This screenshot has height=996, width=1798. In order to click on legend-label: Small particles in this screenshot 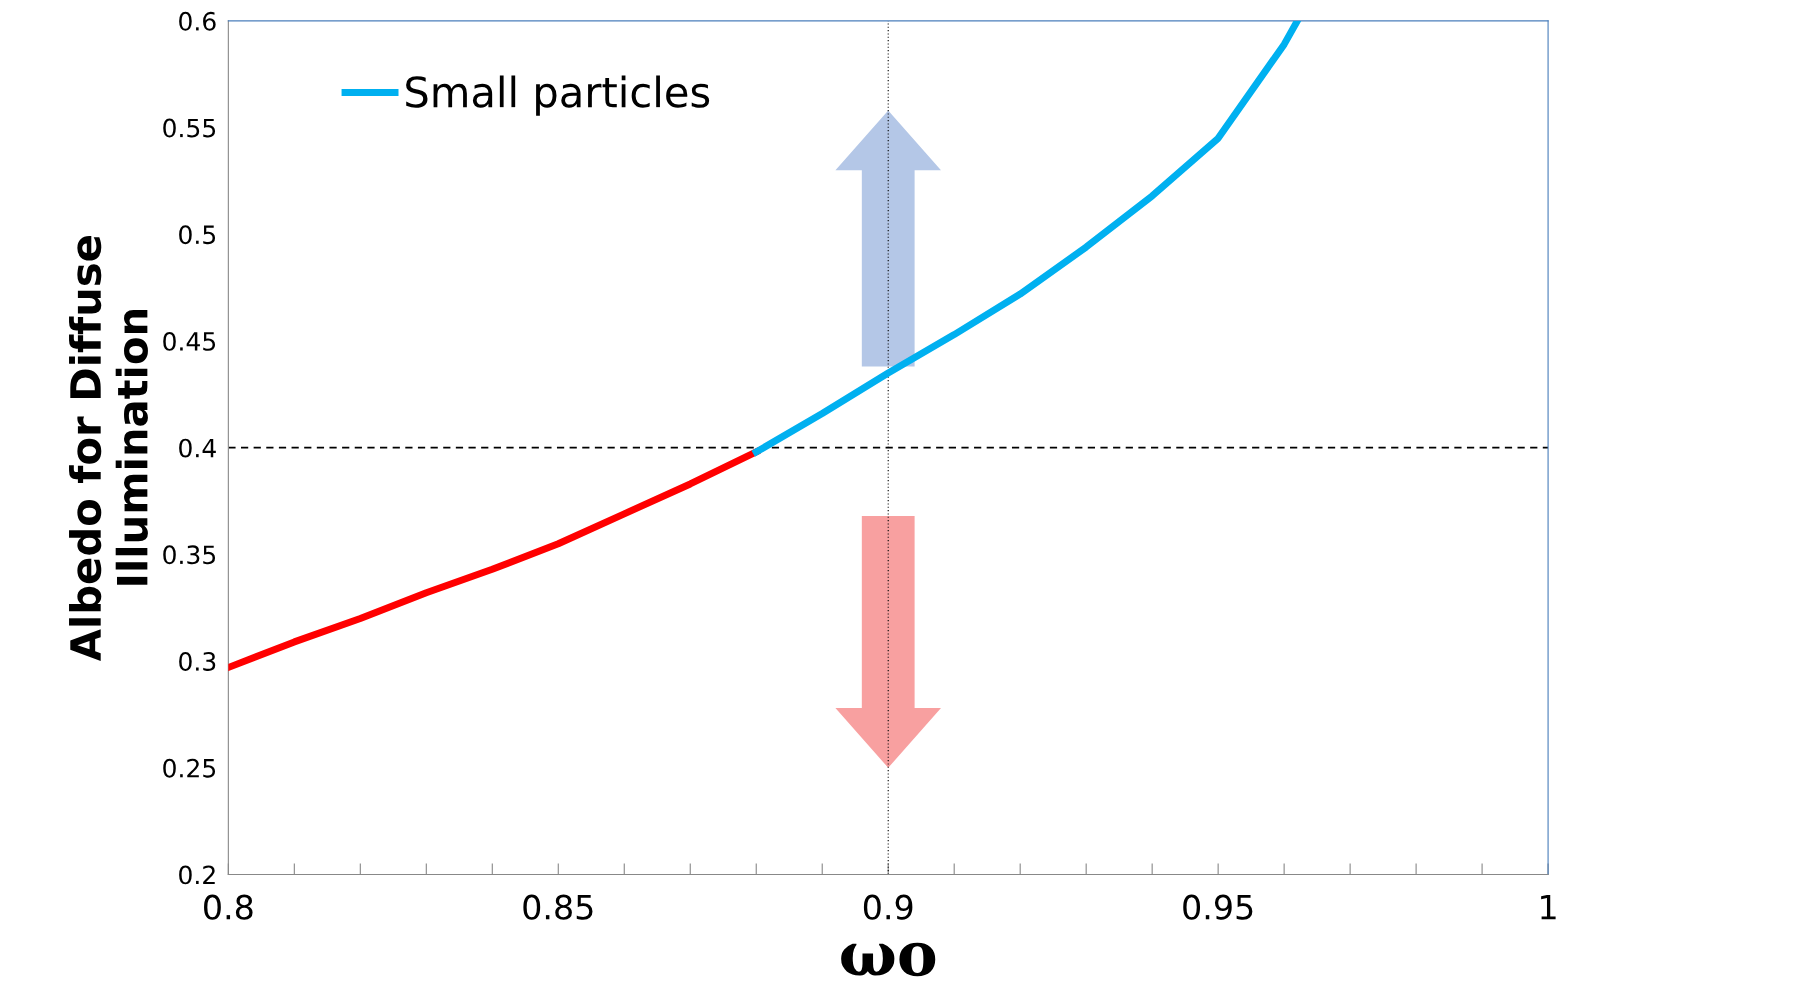, I will do `click(558, 95)`.